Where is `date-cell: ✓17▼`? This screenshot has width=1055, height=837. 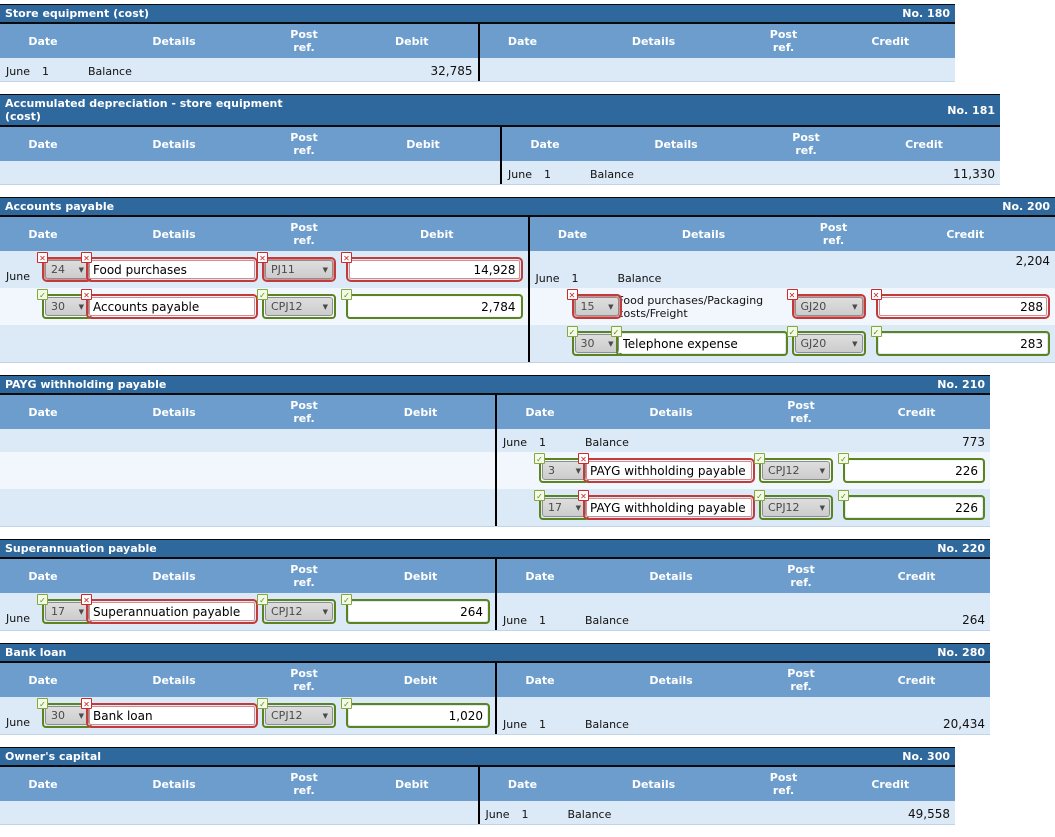
date-cell: ✓17▼ is located at coordinates (540, 507).